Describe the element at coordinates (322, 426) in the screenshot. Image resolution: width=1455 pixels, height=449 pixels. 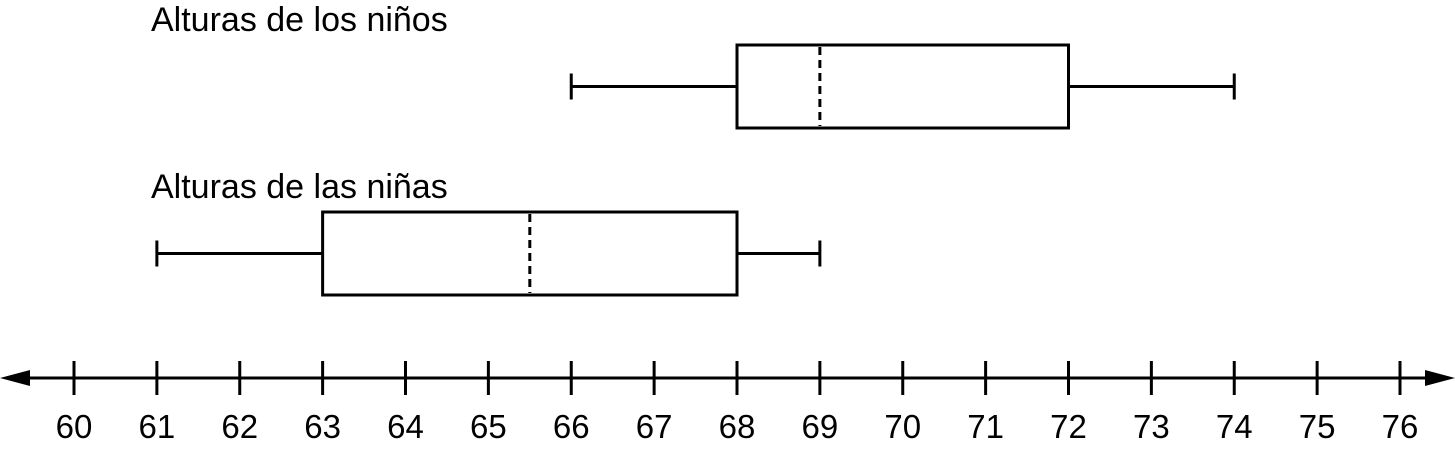
I see `tick-label: 63` at that location.